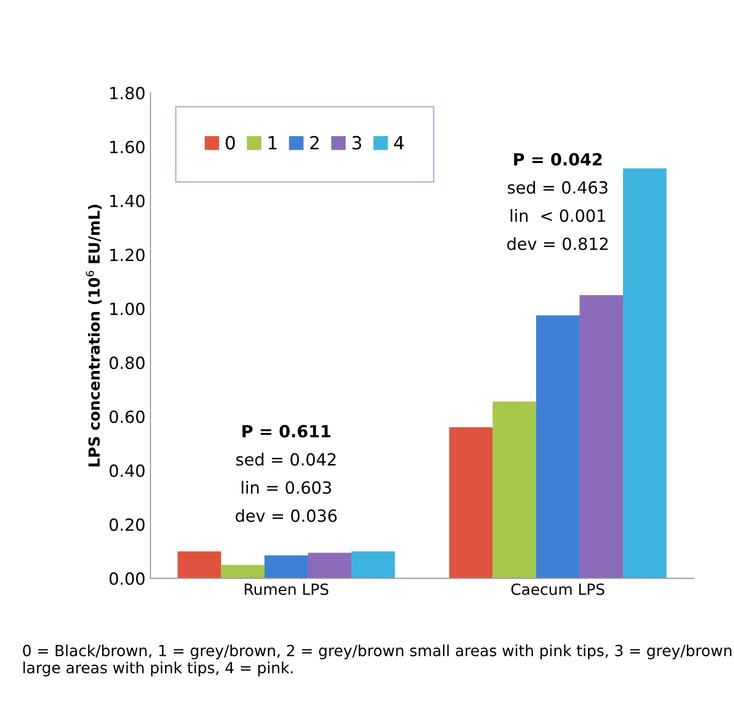 This screenshot has height=714, width=734. I want to click on y-tick-label: 0.40, so click(127, 471).